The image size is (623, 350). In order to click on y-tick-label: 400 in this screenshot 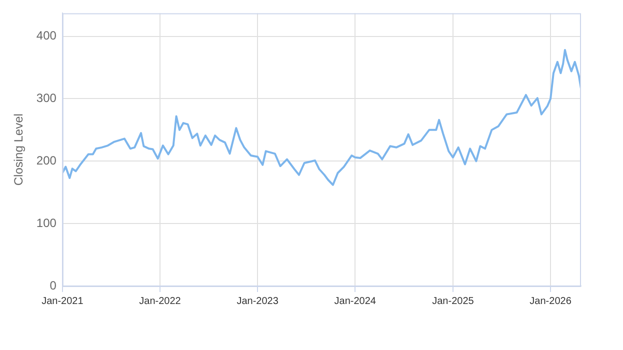, I will do `click(46, 35)`.